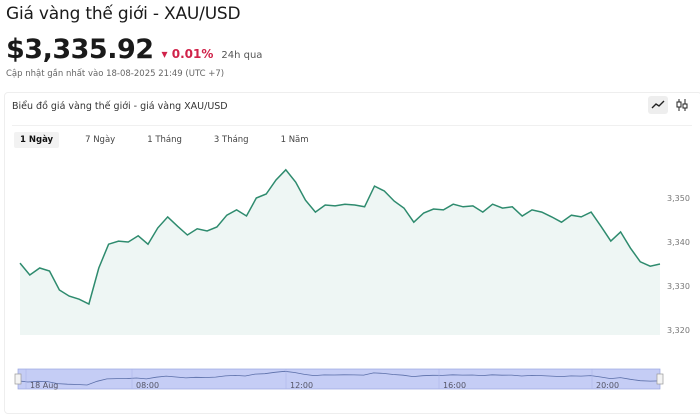 This screenshot has height=414, width=700. What do you see at coordinates (37, 140) in the screenshot?
I see `tab-1-day: 1 Ngày` at bounding box center [37, 140].